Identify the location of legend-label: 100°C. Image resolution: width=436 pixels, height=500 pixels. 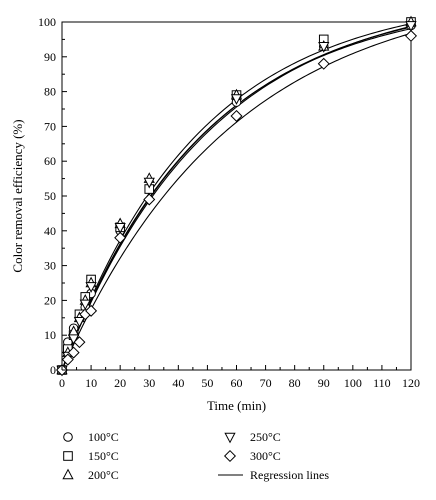
(103, 437).